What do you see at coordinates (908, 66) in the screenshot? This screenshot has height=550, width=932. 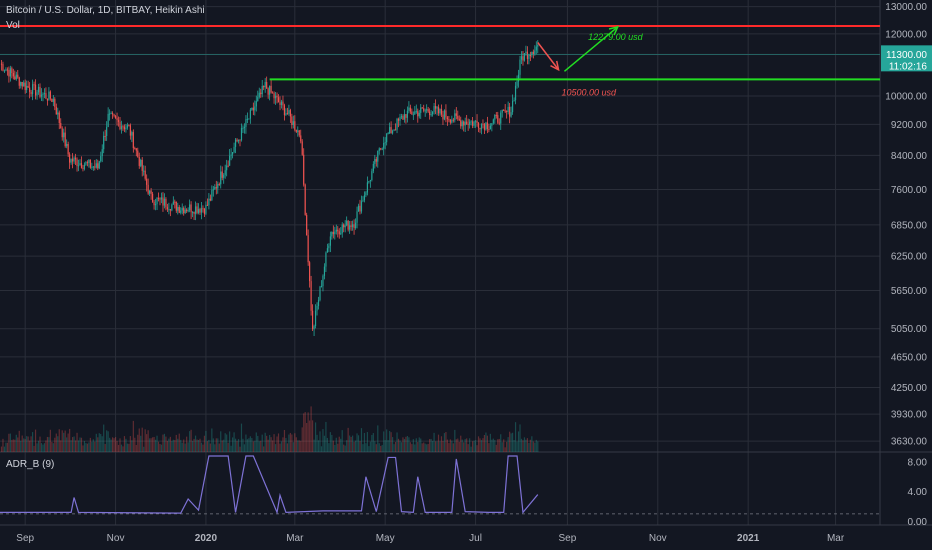 I see `countdown-label: 11:02:16` at bounding box center [908, 66].